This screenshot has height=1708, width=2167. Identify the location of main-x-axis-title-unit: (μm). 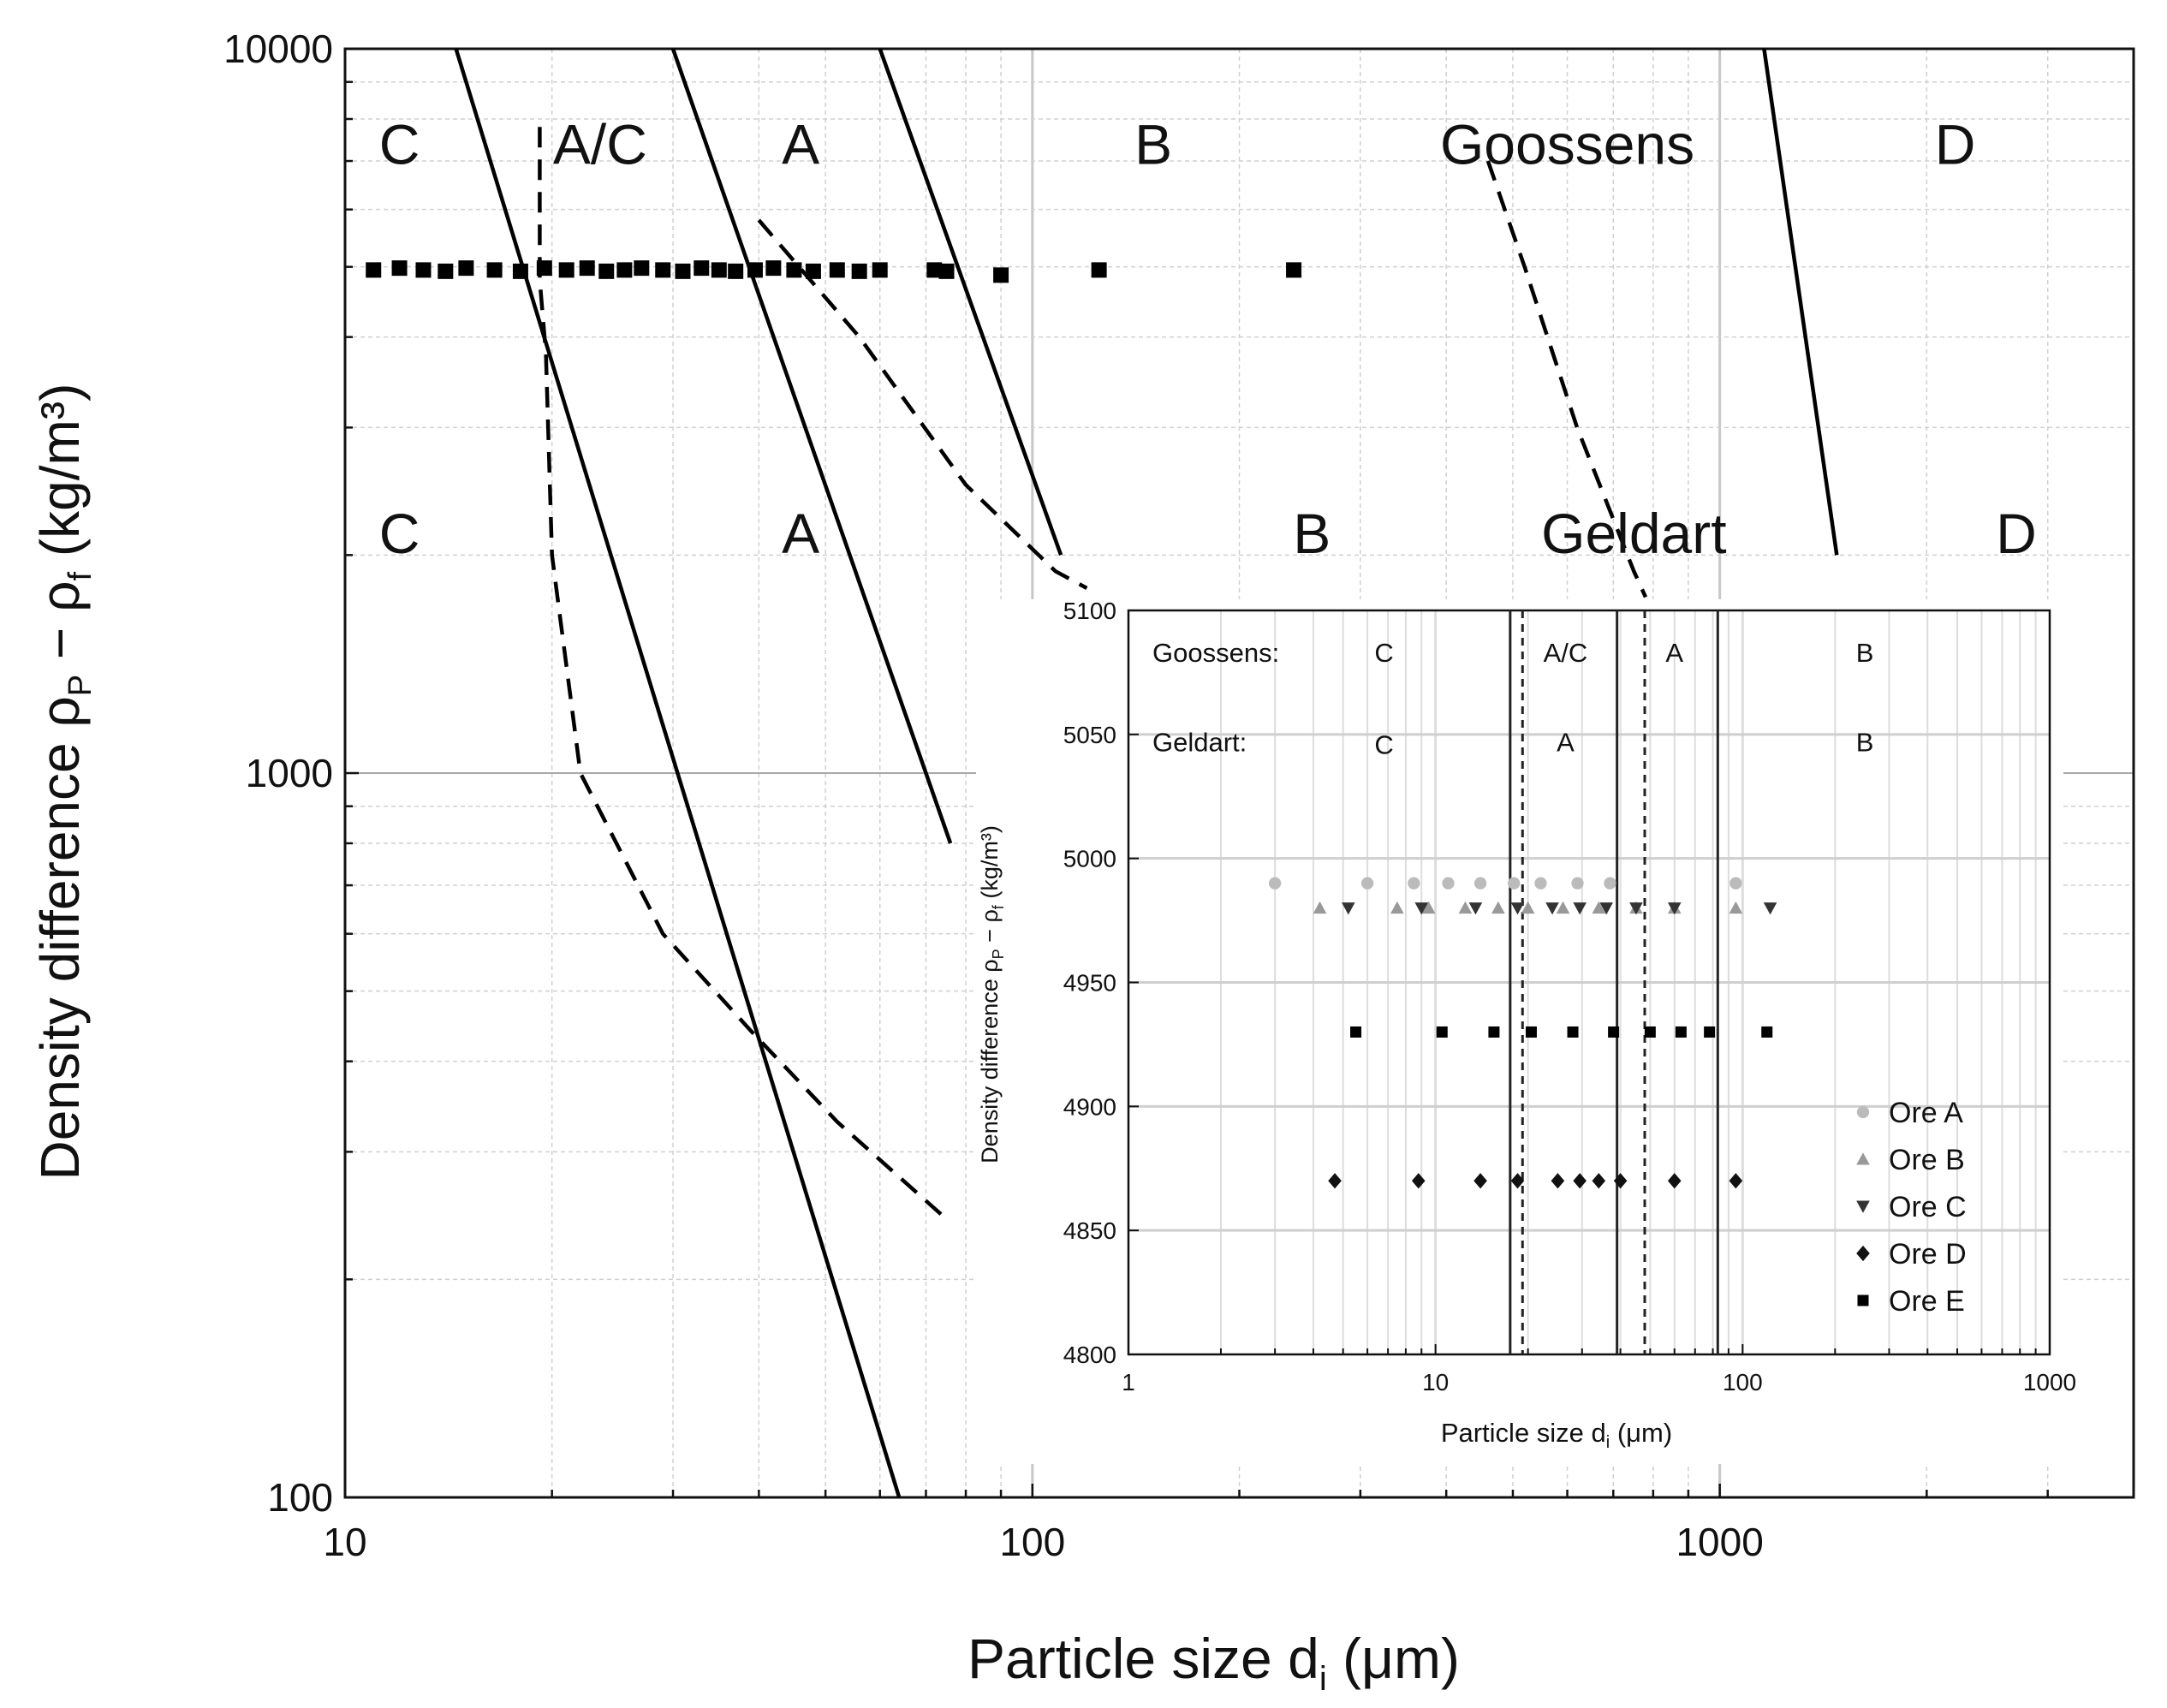
(1394, 1658).